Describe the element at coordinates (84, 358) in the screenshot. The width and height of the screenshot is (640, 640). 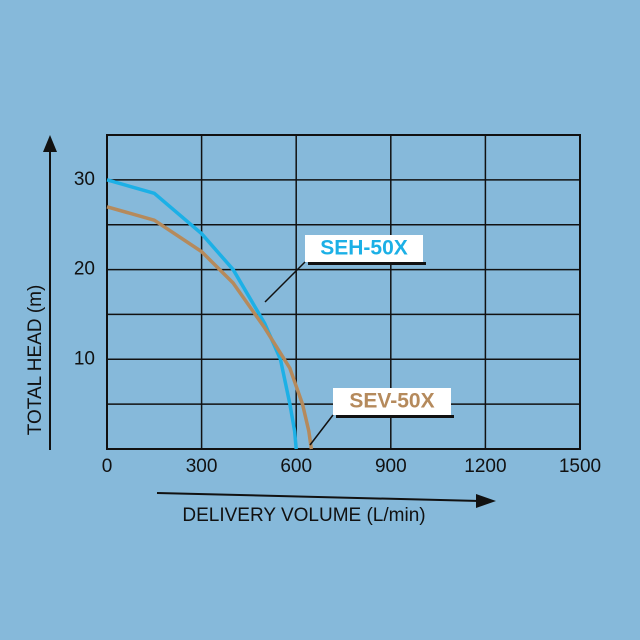
I see `y-tick-label: 10` at that location.